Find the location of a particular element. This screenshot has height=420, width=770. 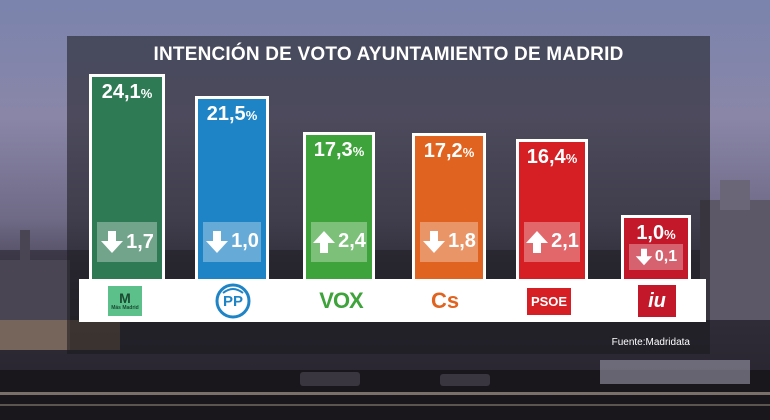

cs-logo: Cs is located at coordinates (445, 301).